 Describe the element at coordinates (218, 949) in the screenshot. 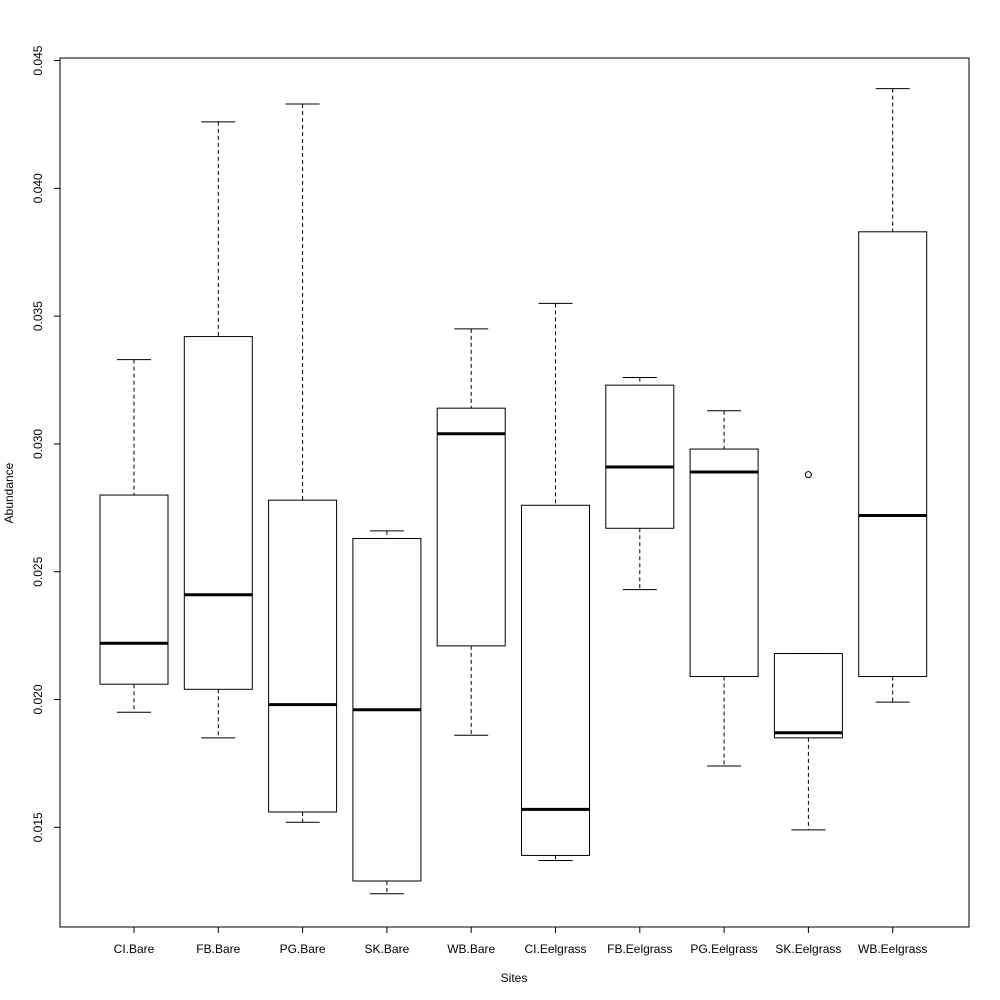

I see `x-tick-label: FB.Bare` at that location.